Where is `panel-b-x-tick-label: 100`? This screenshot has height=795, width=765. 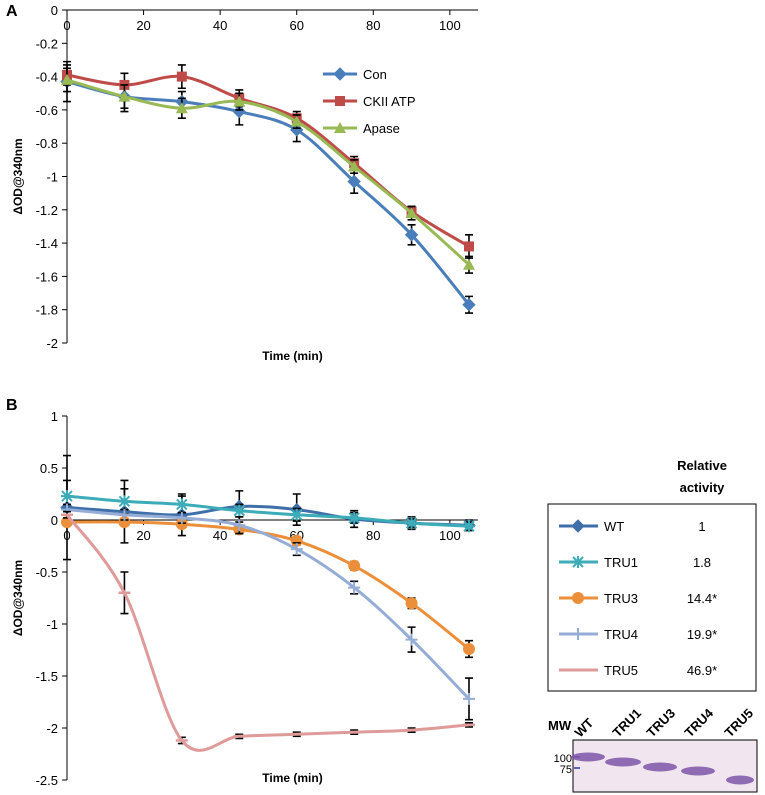
panel-b-x-tick-label: 100 is located at coordinates (450, 535).